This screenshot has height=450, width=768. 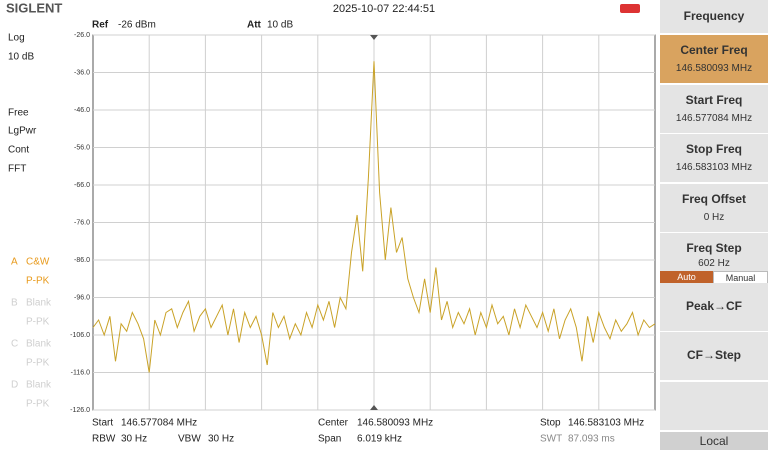 What do you see at coordinates (714, 406) in the screenshot?
I see `menu-empty` at bounding box center [714, 406].